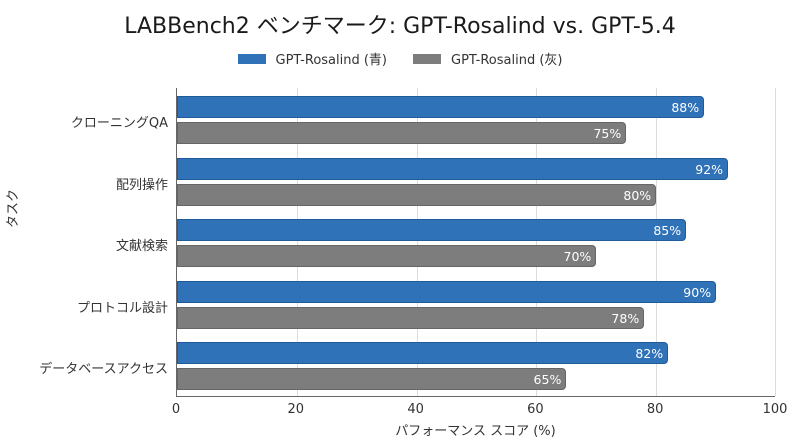  Describe the element at coordinates (432, 230) in the screenshot. I see `bar-blue: 85%` at that location.